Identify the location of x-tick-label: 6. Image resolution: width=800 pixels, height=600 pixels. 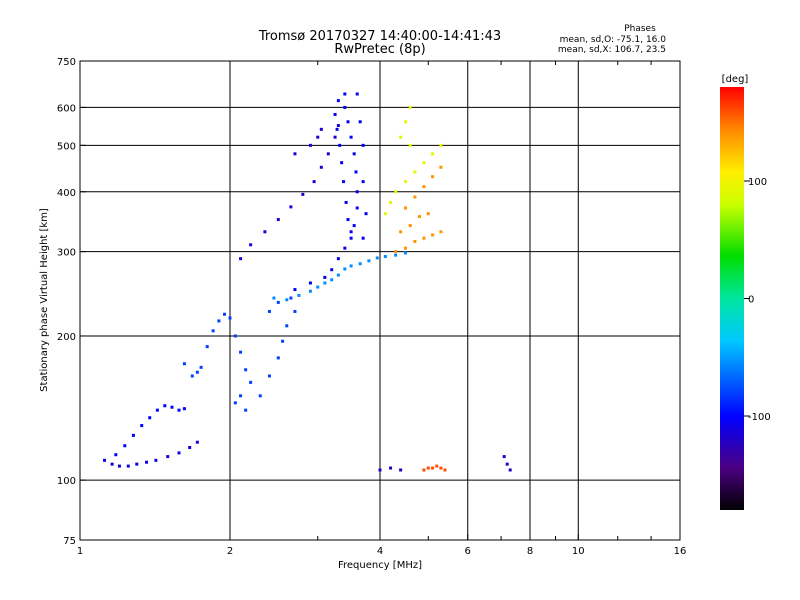
(468, 551).